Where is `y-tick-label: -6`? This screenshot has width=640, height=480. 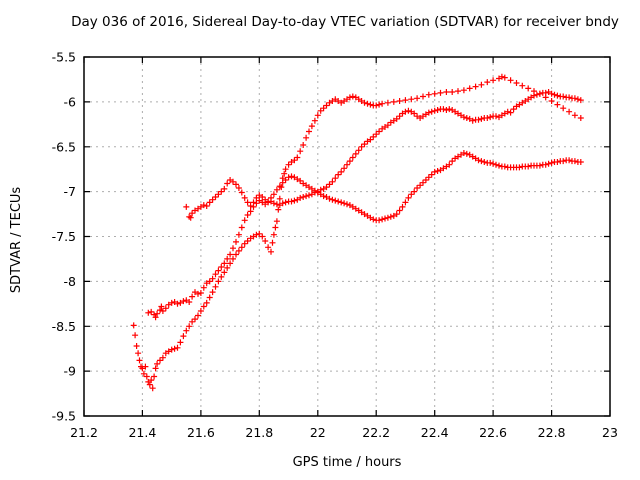
y-tick-label: -6 is located at coordinates (70, 101).